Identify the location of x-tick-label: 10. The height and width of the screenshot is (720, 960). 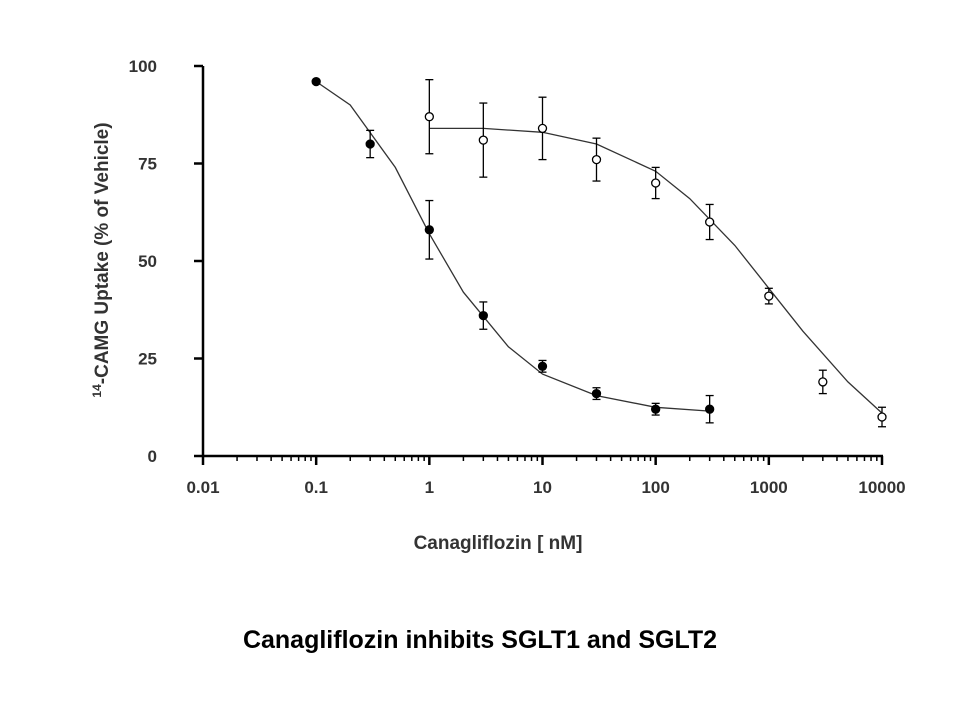
(542, 487).